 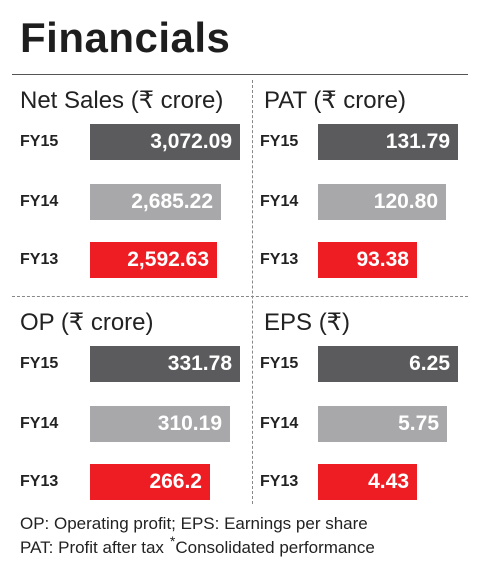 I want to click on eps-row-fy13: FY13 4.43, so click(x=368, y=482).